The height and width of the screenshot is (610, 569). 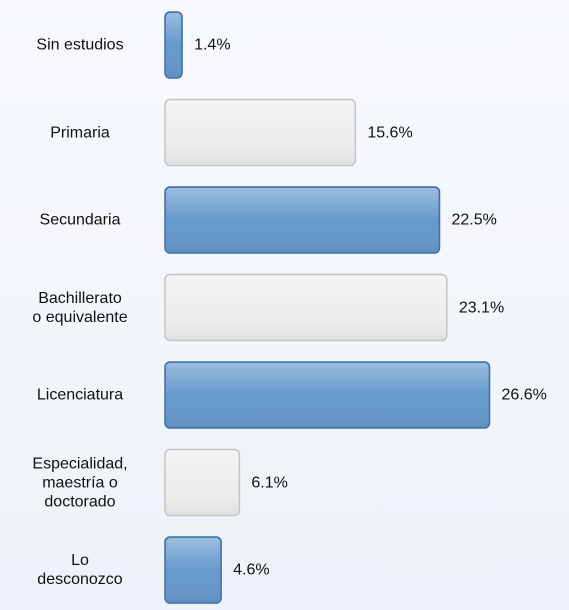 What do you see at coordinates (80, 220) in the screenshot?
I see `category-label: Secundaria` at bounding box center [80, 220].